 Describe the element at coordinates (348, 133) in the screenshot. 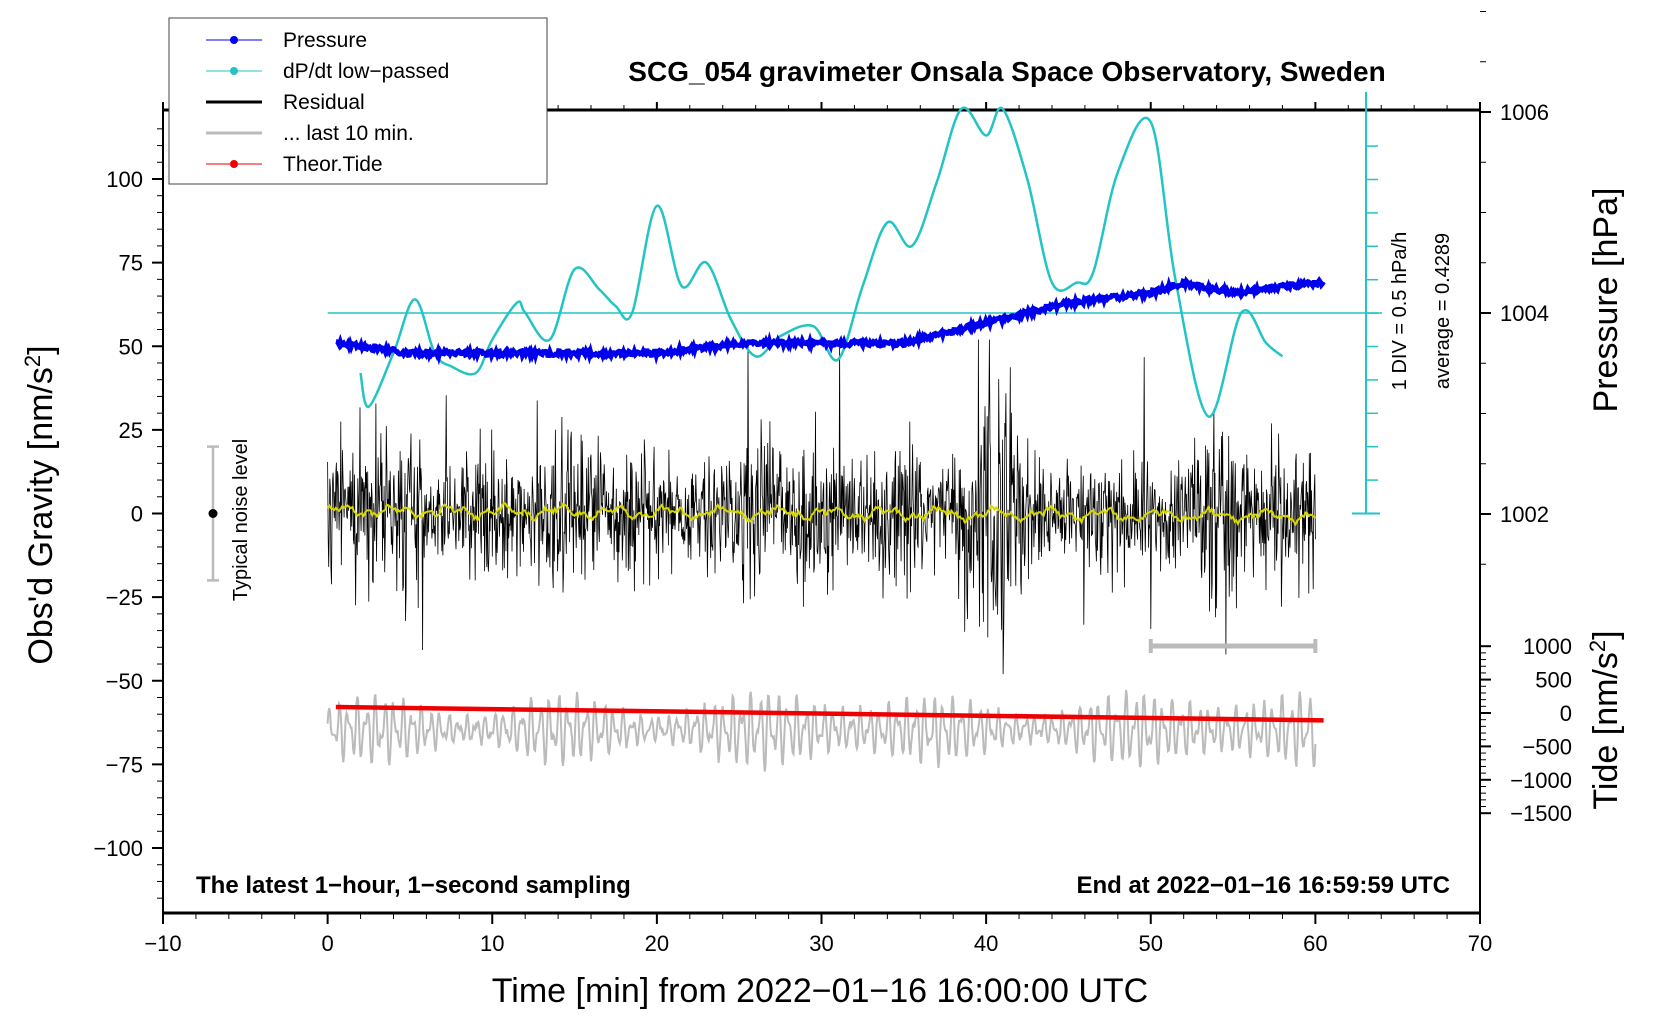

I see `legend-label-3: ... last 10 min.` at that location.